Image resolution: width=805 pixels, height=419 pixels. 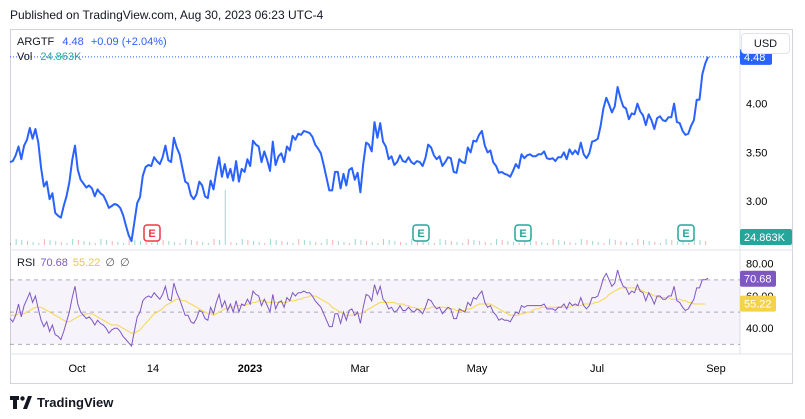 I want to click on price-tick-label: 3.00, so click(x=756, y=202).